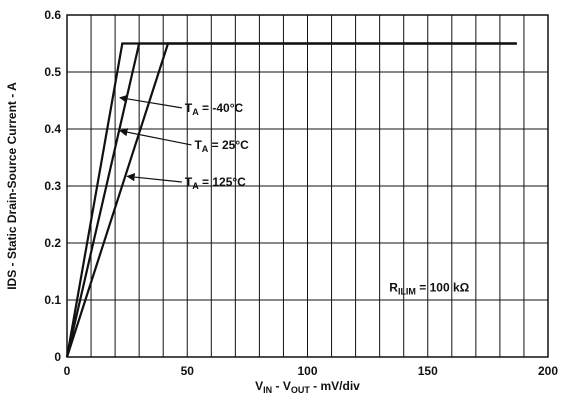  Describe the element at coordinates (428, 371) in the screenshot. I see `x-tick-label: 150` at that location.